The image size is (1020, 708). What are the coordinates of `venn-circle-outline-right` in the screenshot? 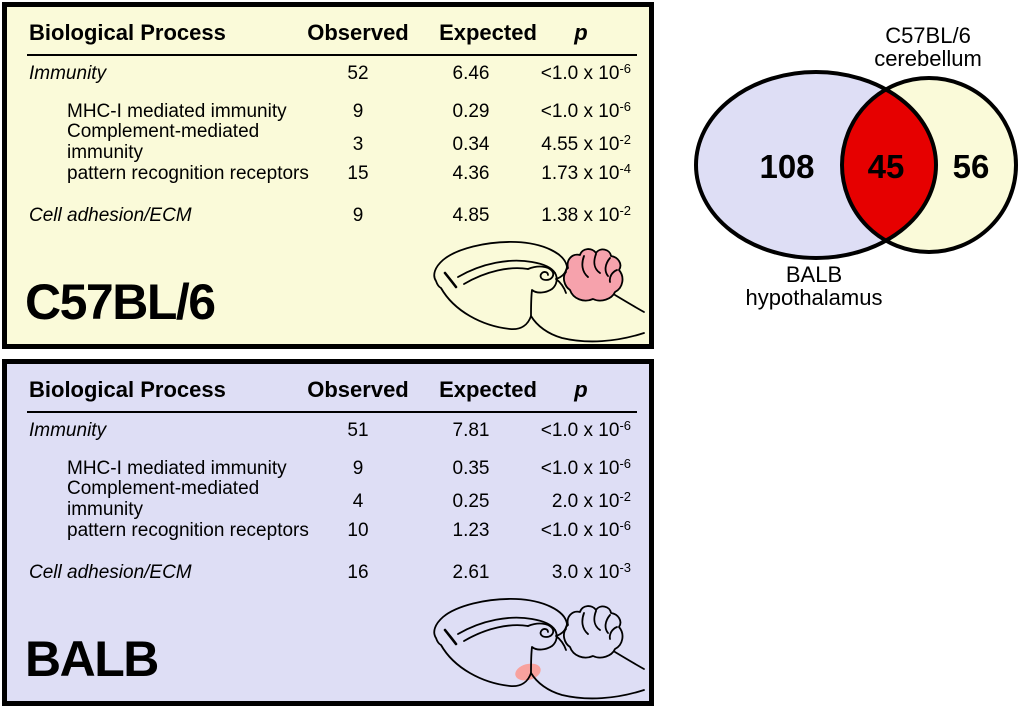 It's located at (929, 165).